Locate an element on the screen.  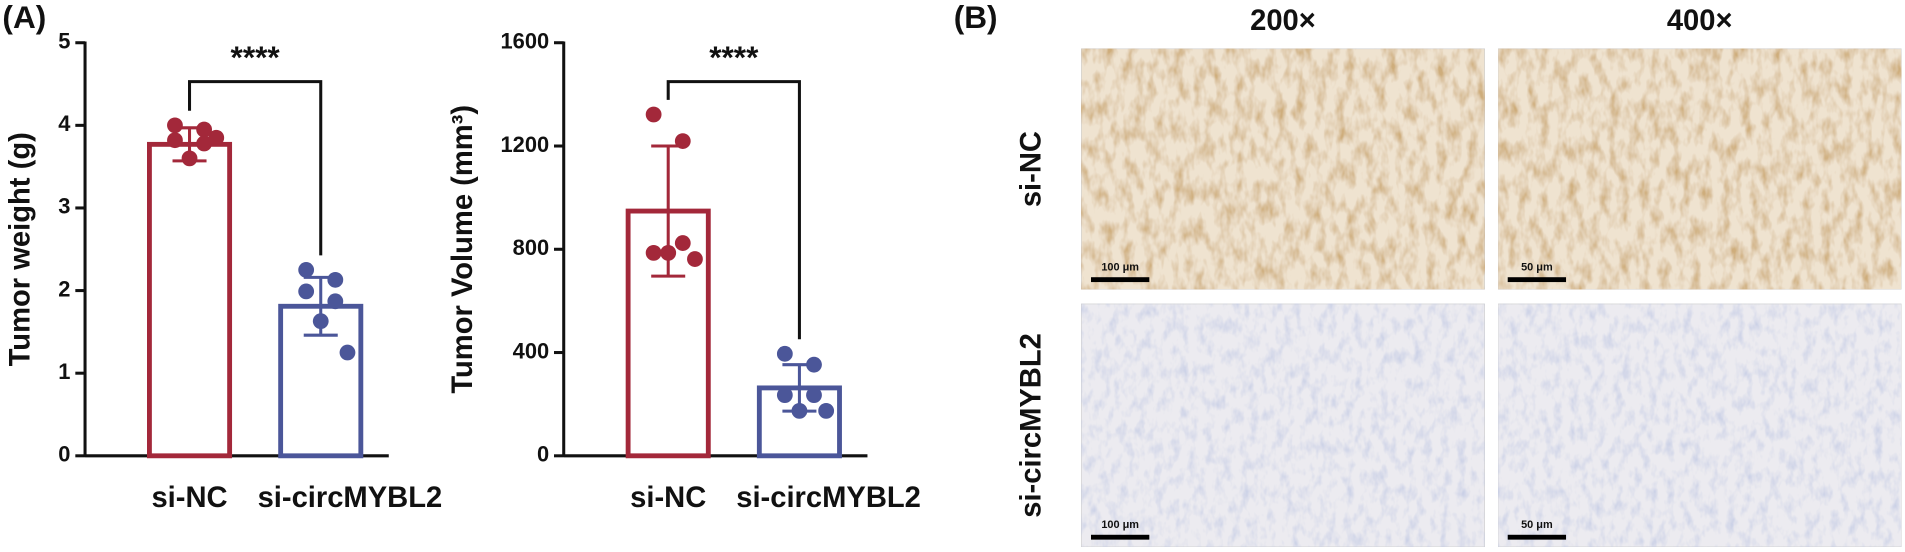
y-tick-label: 2 is located at coordinates (64, 288).